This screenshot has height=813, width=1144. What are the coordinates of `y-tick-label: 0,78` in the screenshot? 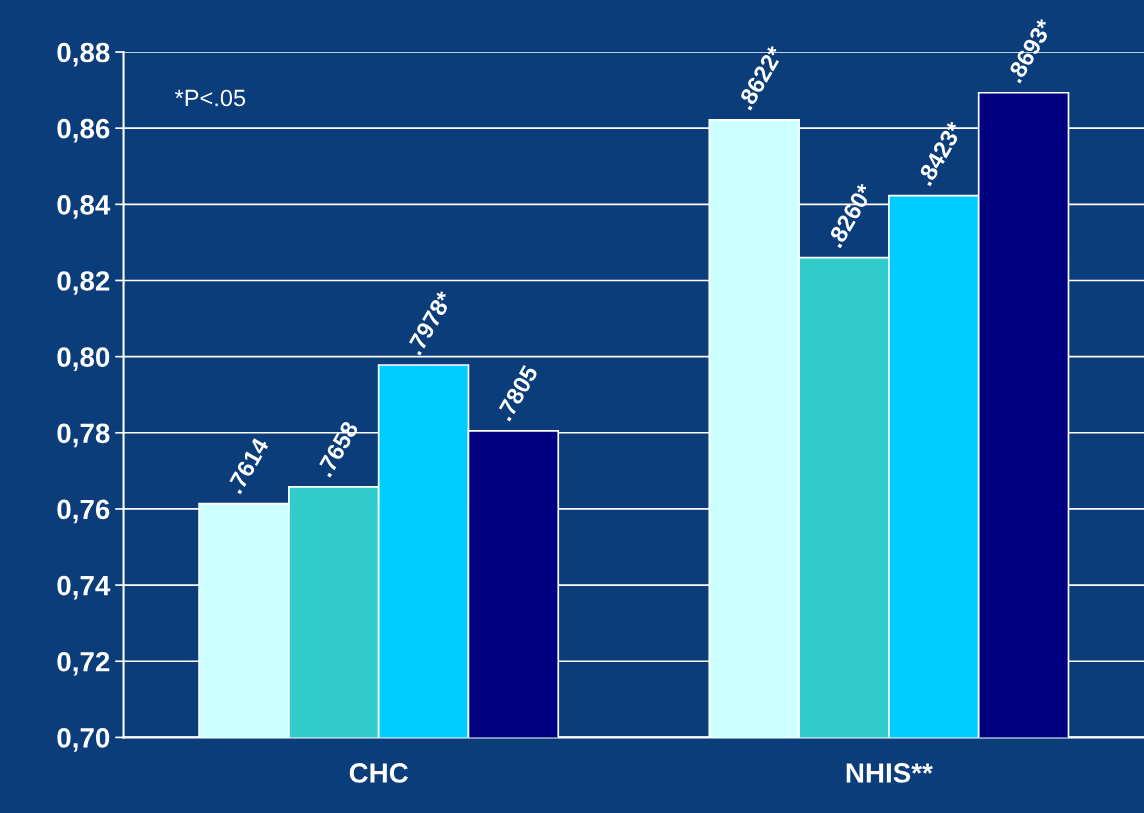 It's located at (83, 435).